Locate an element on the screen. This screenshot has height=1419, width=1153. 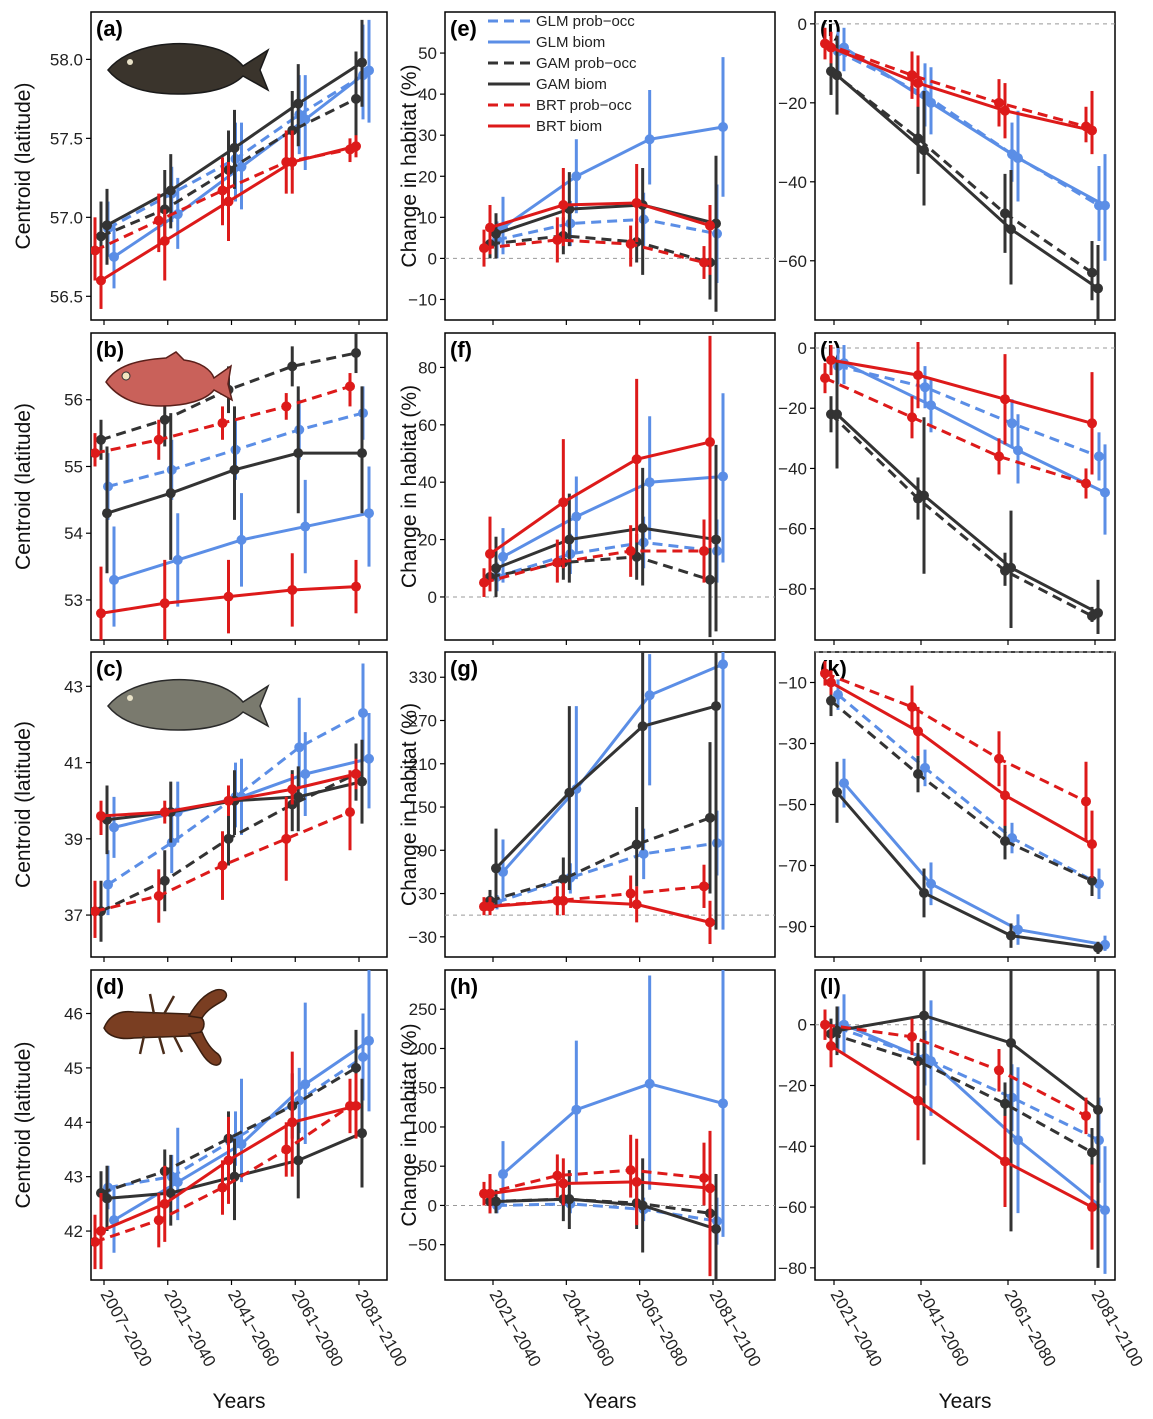
panel-label: (d) is located at coordinates (110, 986).